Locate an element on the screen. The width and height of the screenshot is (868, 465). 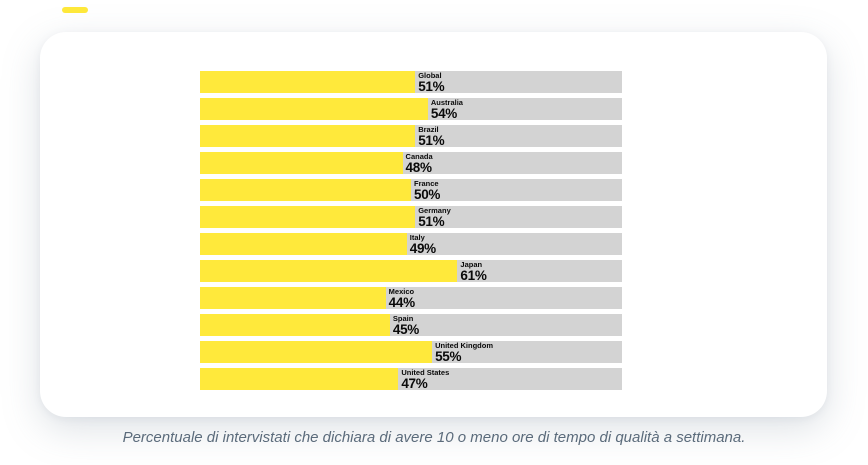
bar-value-label: 49% is located at coordinates (422, 248).